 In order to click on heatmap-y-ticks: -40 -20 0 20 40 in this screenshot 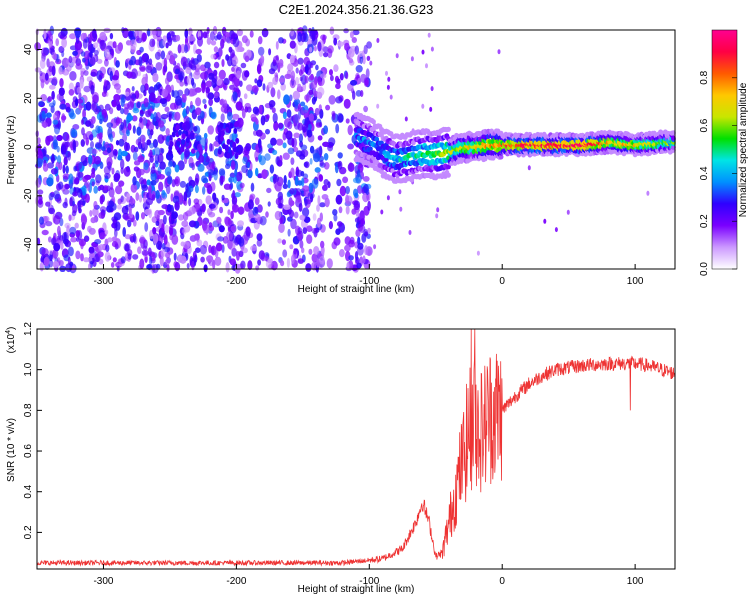, I will do `click(32, 148)`.